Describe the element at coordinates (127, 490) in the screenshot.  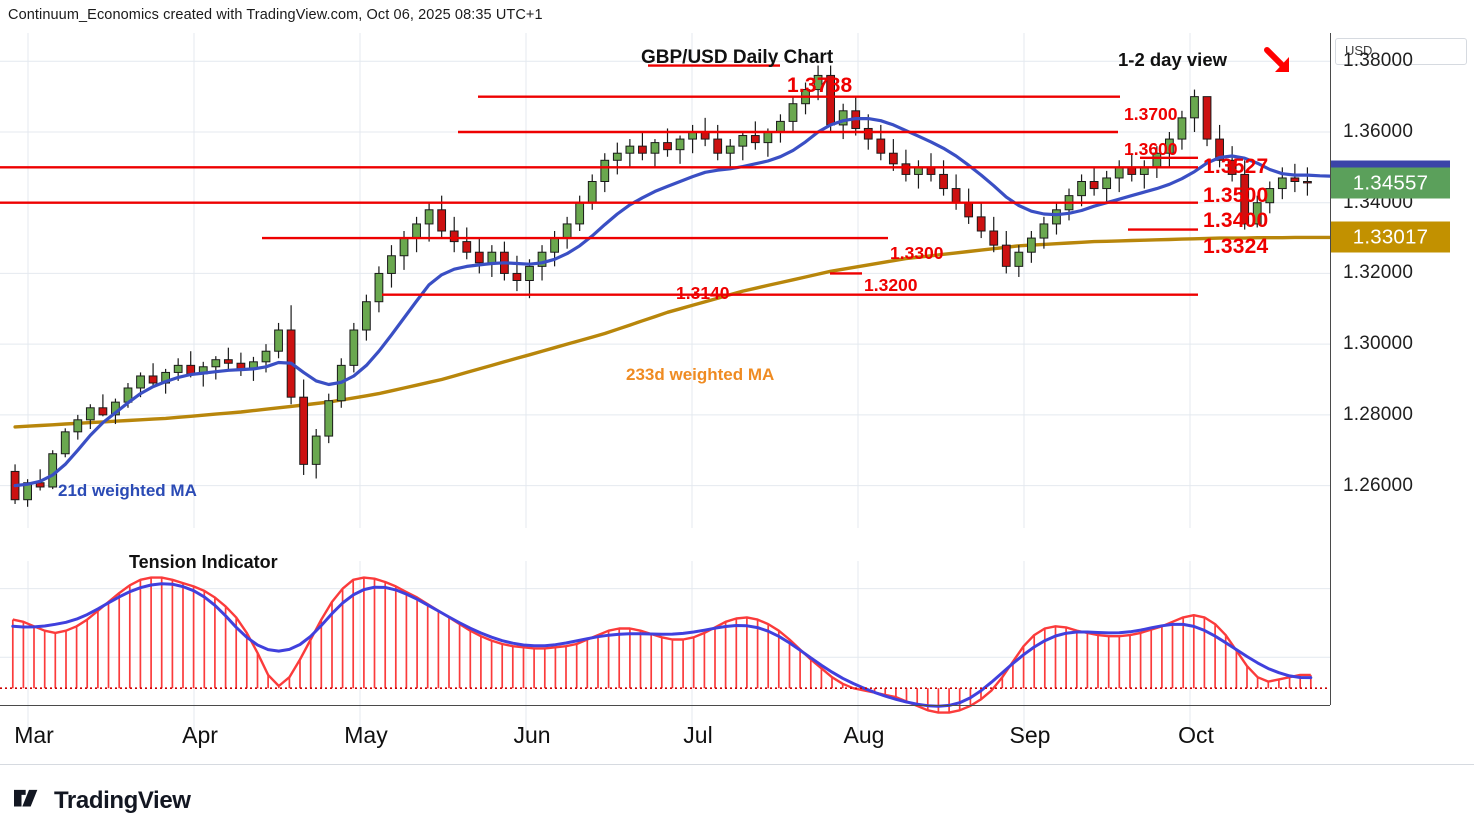
I see `ma21-label: 21d weighted MA` at that location.